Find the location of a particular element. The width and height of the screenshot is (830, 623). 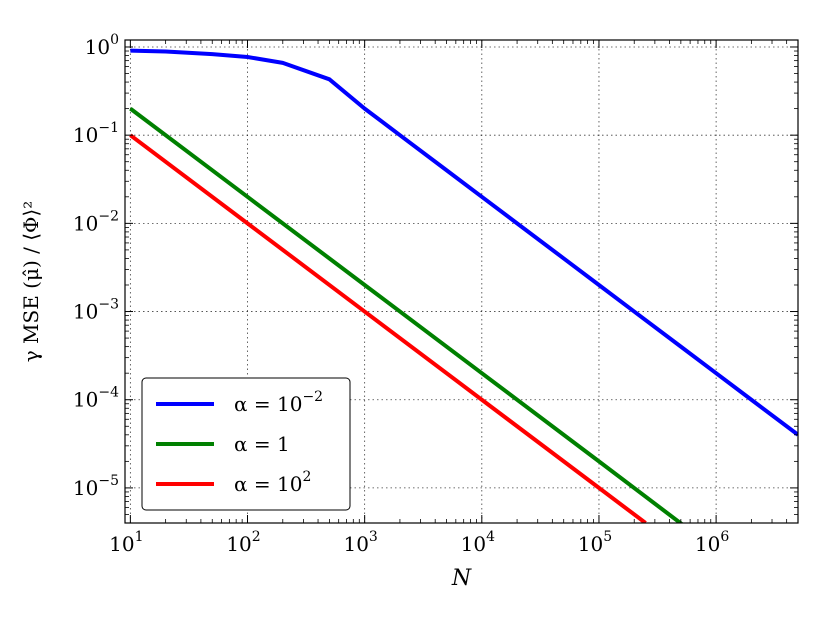

y-tick-label: 10⁻¹ is located at coordinates (96, 133).